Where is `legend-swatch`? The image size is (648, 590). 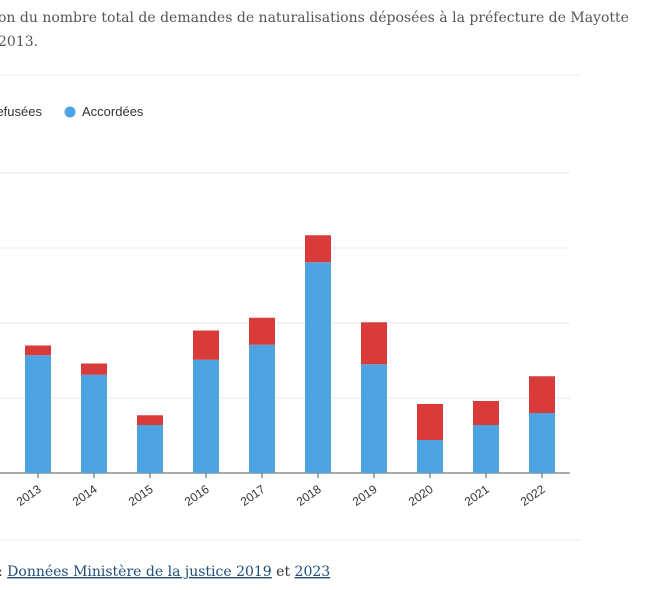 legend-swatch is located at coordinates (70, 112).